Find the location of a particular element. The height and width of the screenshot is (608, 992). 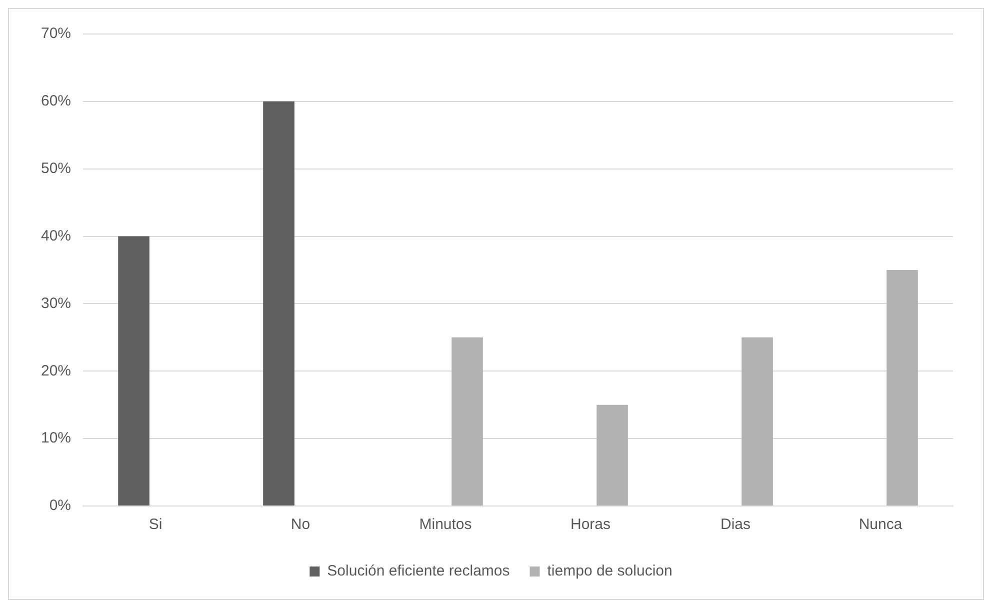

y-tick-label: 0% is located at coordinates (60, 505).